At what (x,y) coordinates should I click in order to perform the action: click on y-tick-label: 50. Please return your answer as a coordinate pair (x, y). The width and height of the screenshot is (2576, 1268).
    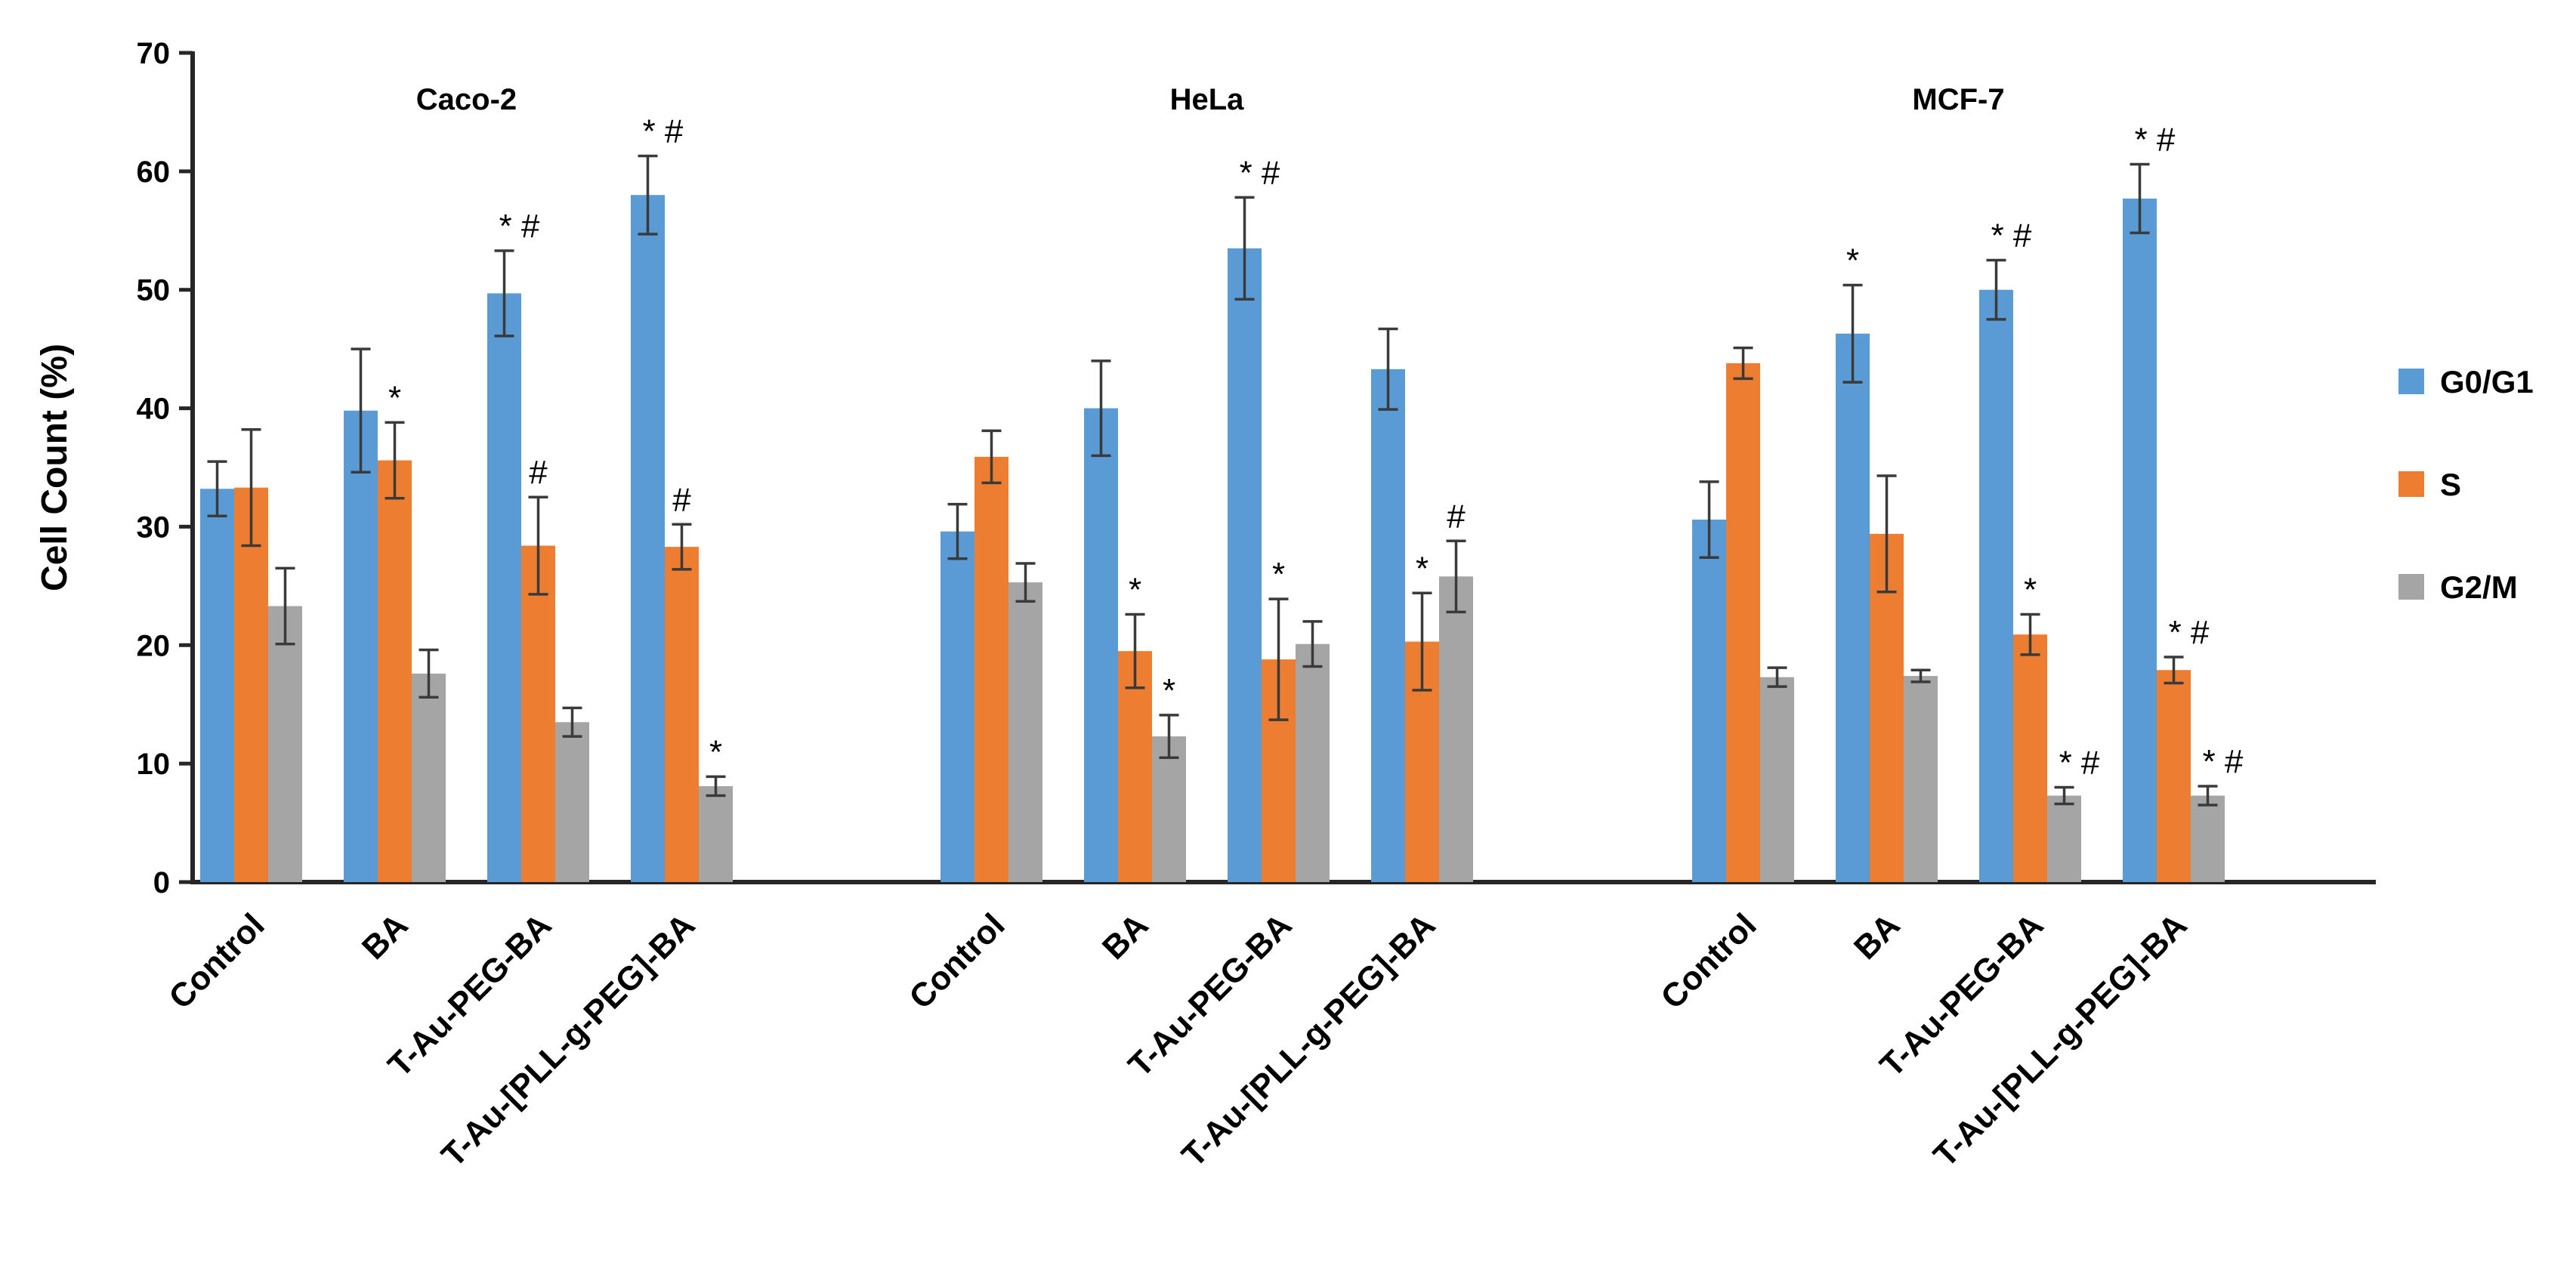
    Looking at the image, I should click on (154, 290).